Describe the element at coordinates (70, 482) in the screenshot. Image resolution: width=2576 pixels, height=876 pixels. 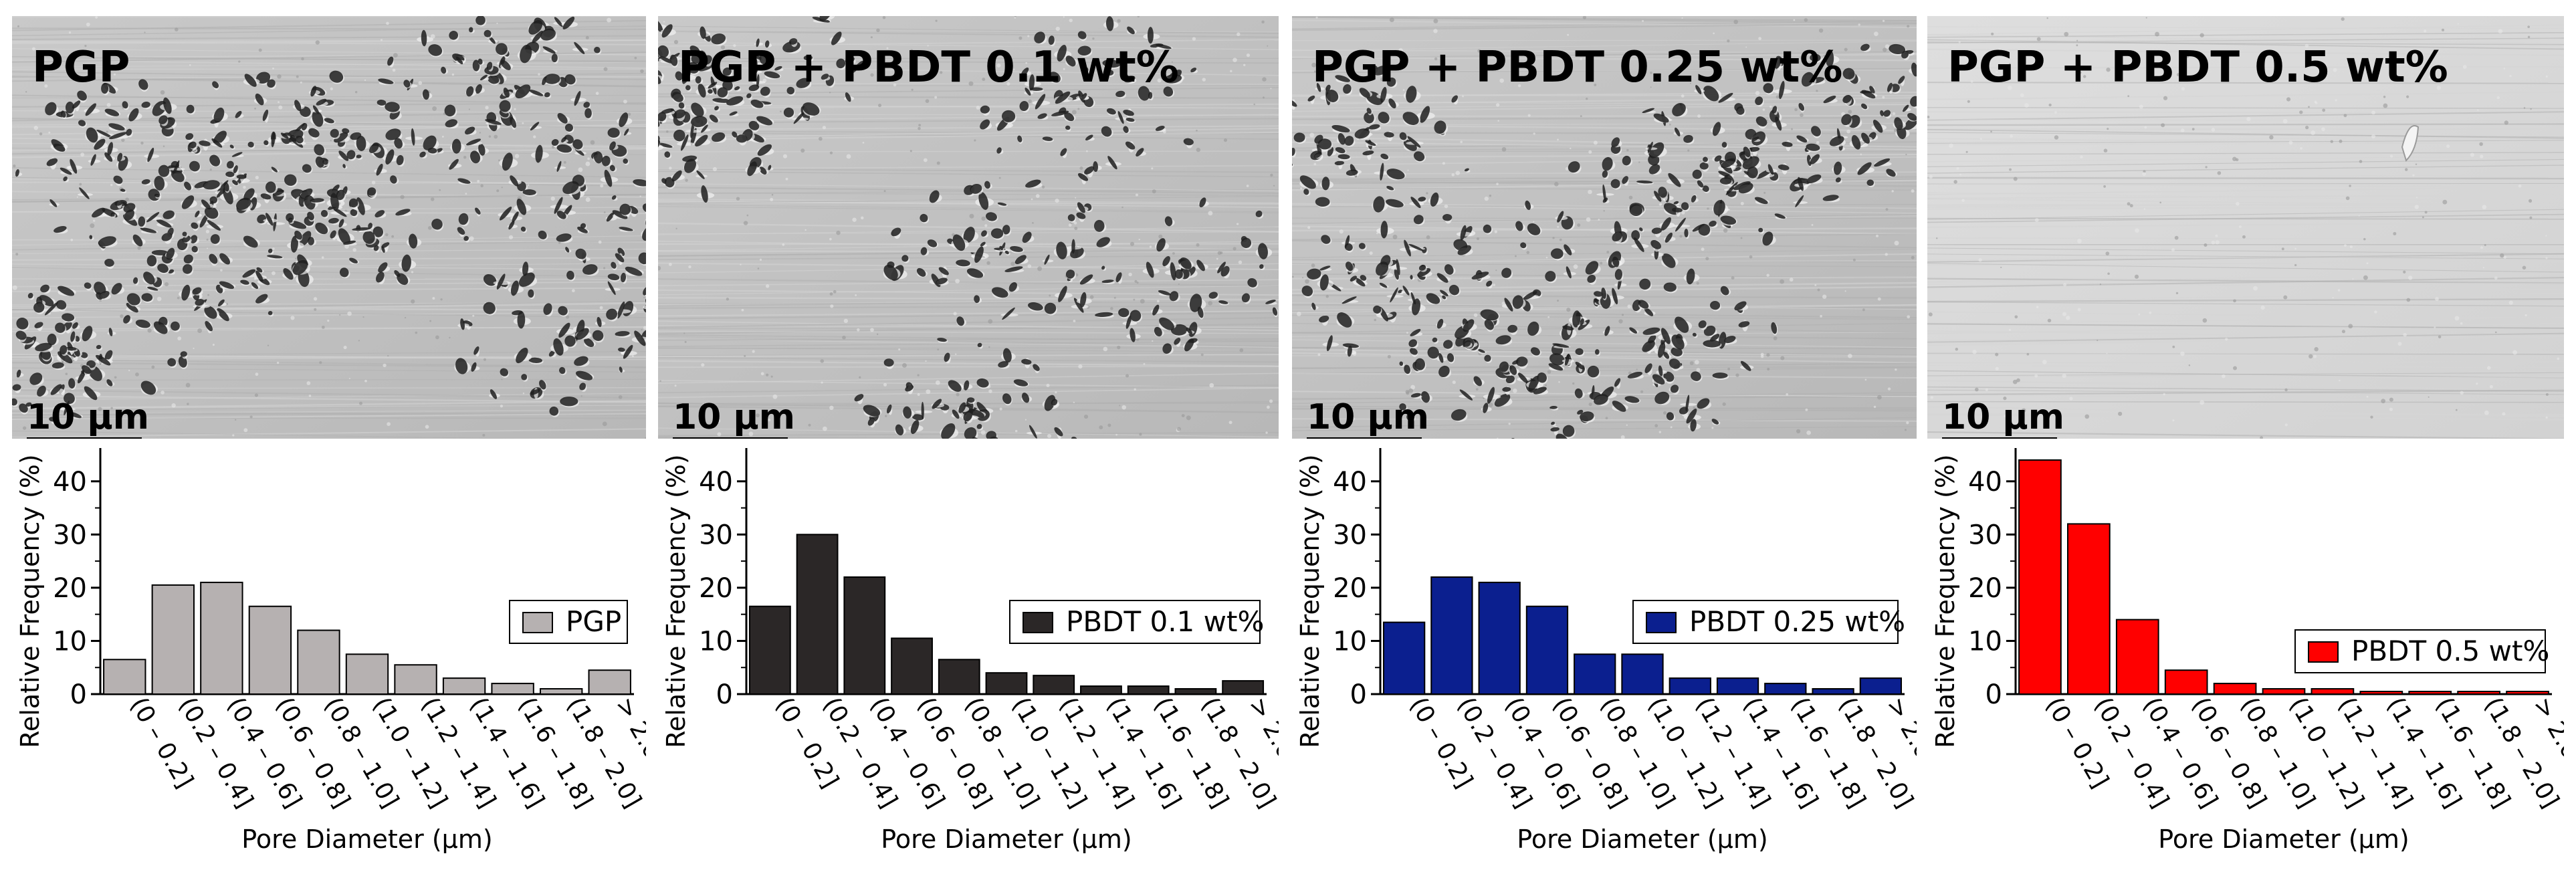
I see `y-tick-label: 40` at that location.